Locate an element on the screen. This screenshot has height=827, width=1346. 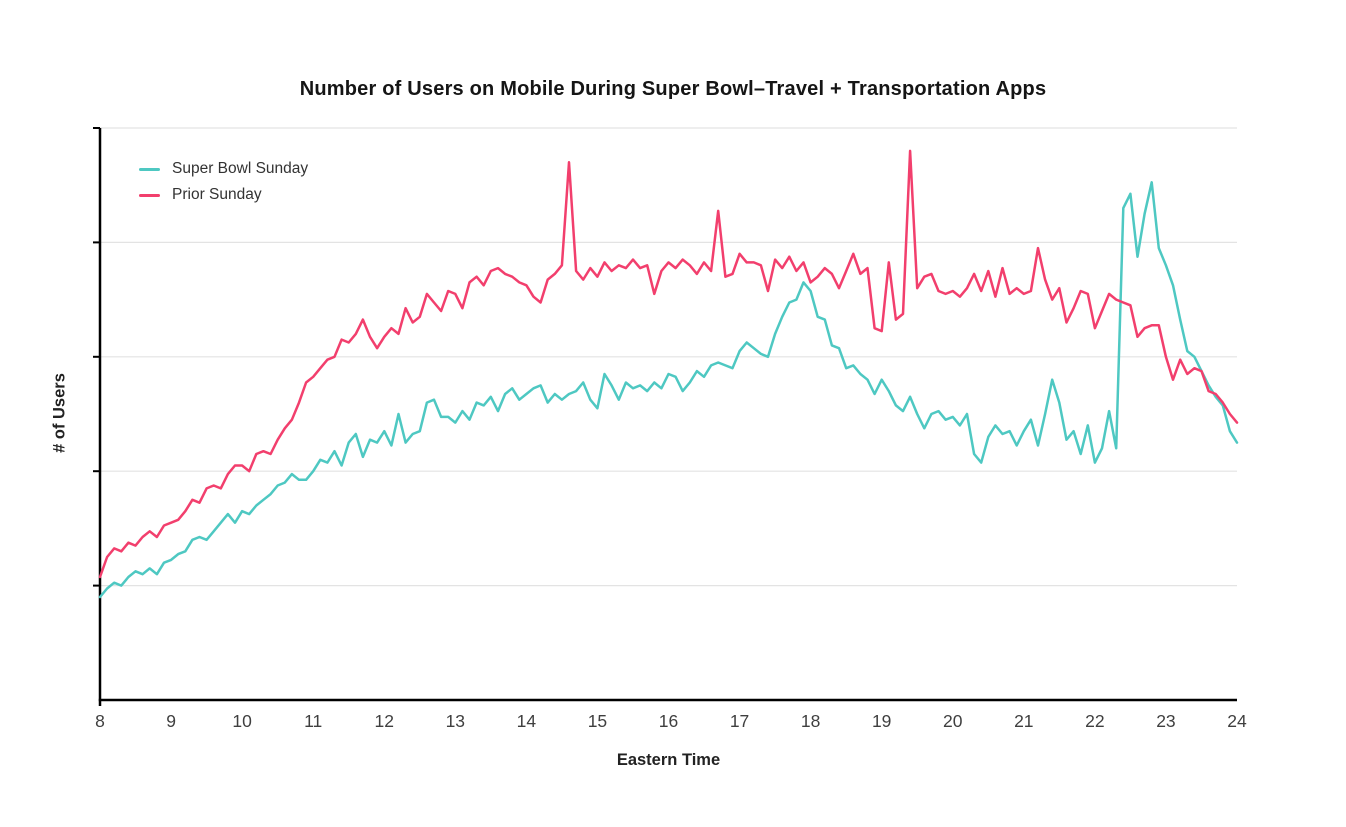
x-tick-label: 9 is located at coordinates (171, 721).